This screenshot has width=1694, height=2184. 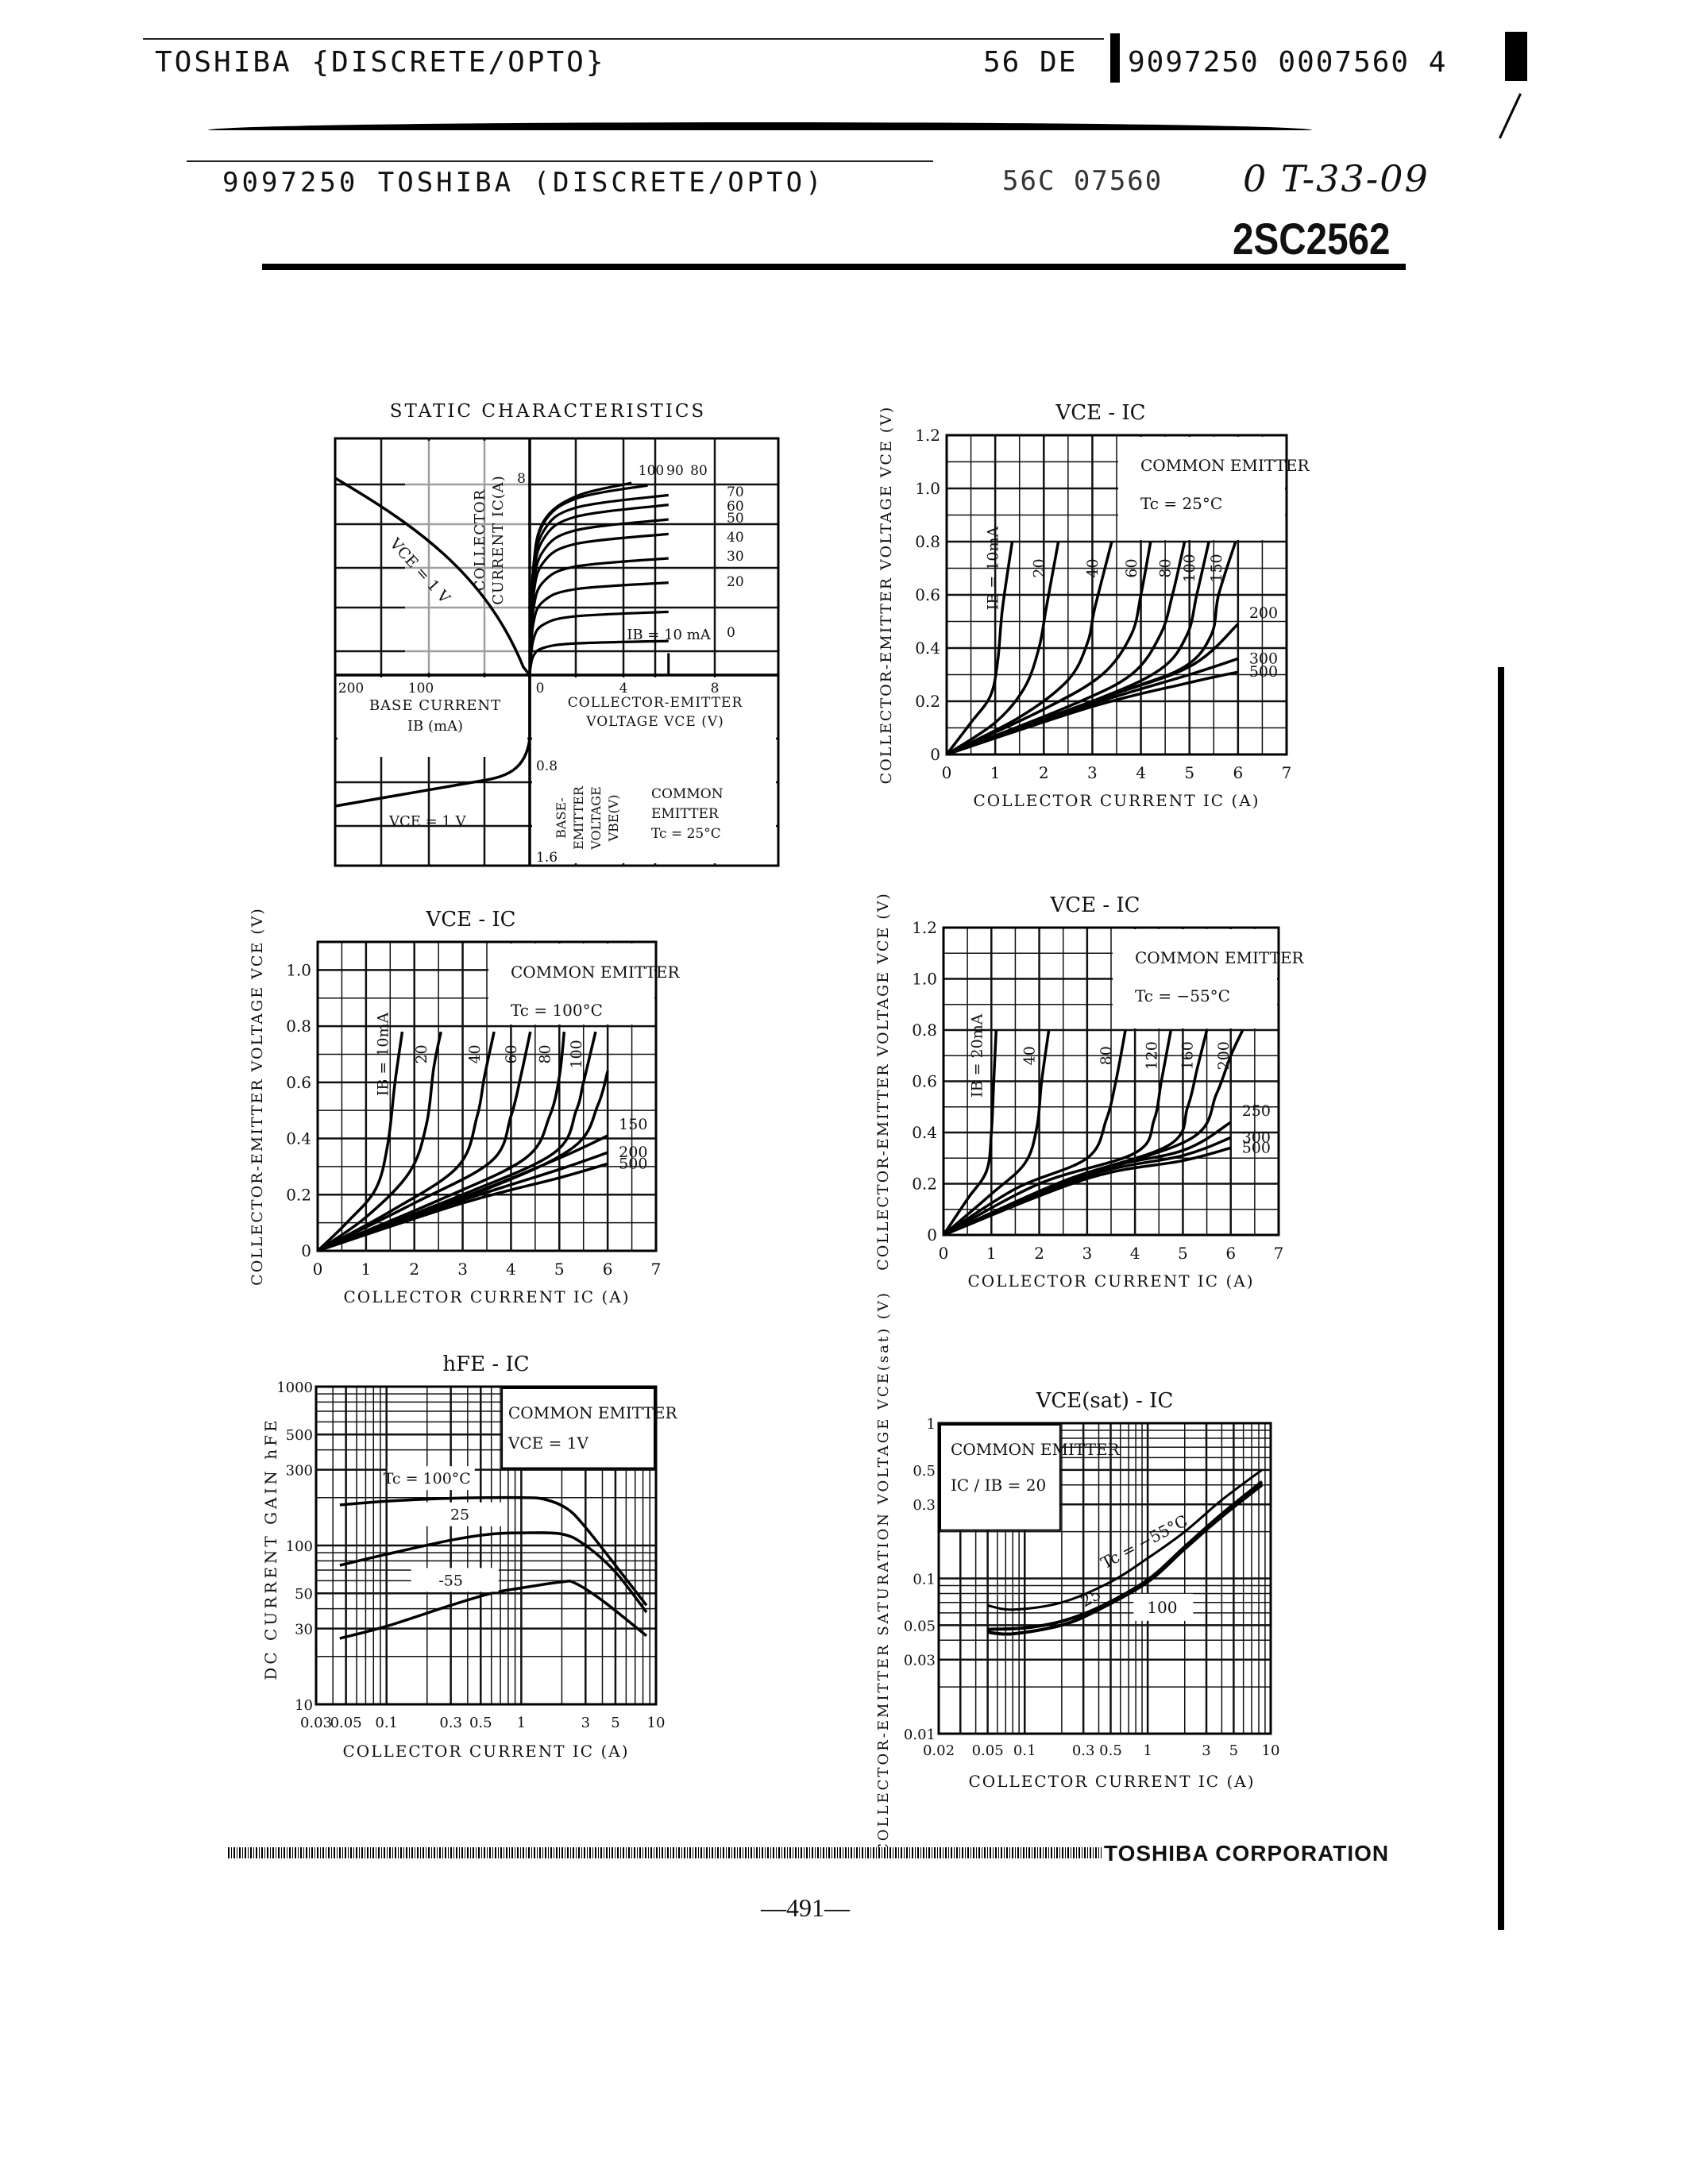 I want to click on y-axis-label: VOLTAGE, so click(x=596, y=819).